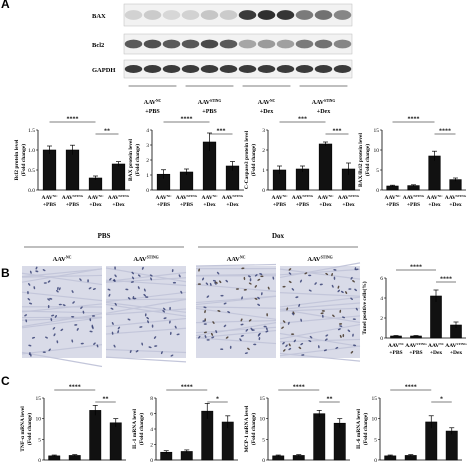  Describe the element at coordinates (337, 132) in the screenshot. I see `significance-label: ***` at that location.